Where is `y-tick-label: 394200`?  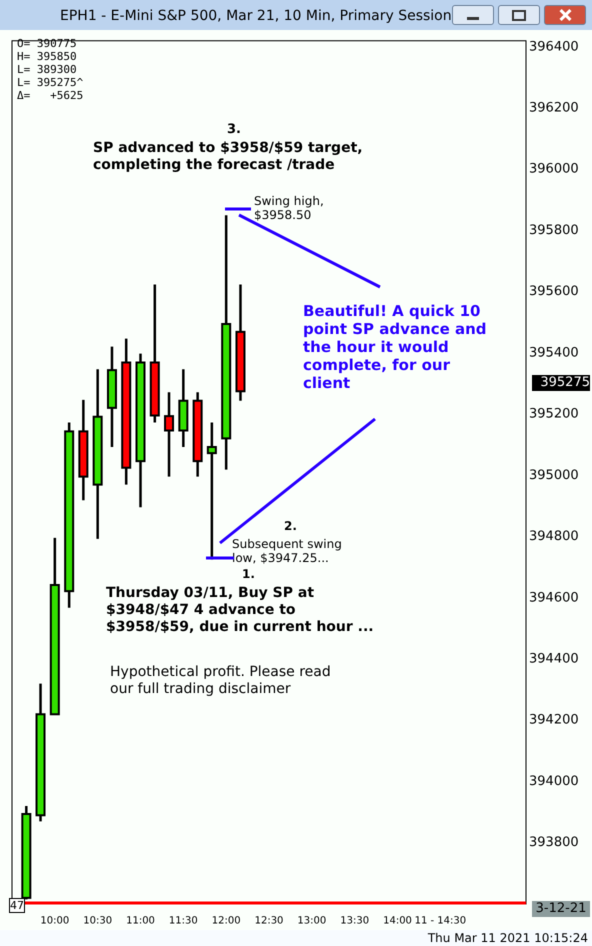 y-tick-label: 394200 is located at coordinates (554, 720).